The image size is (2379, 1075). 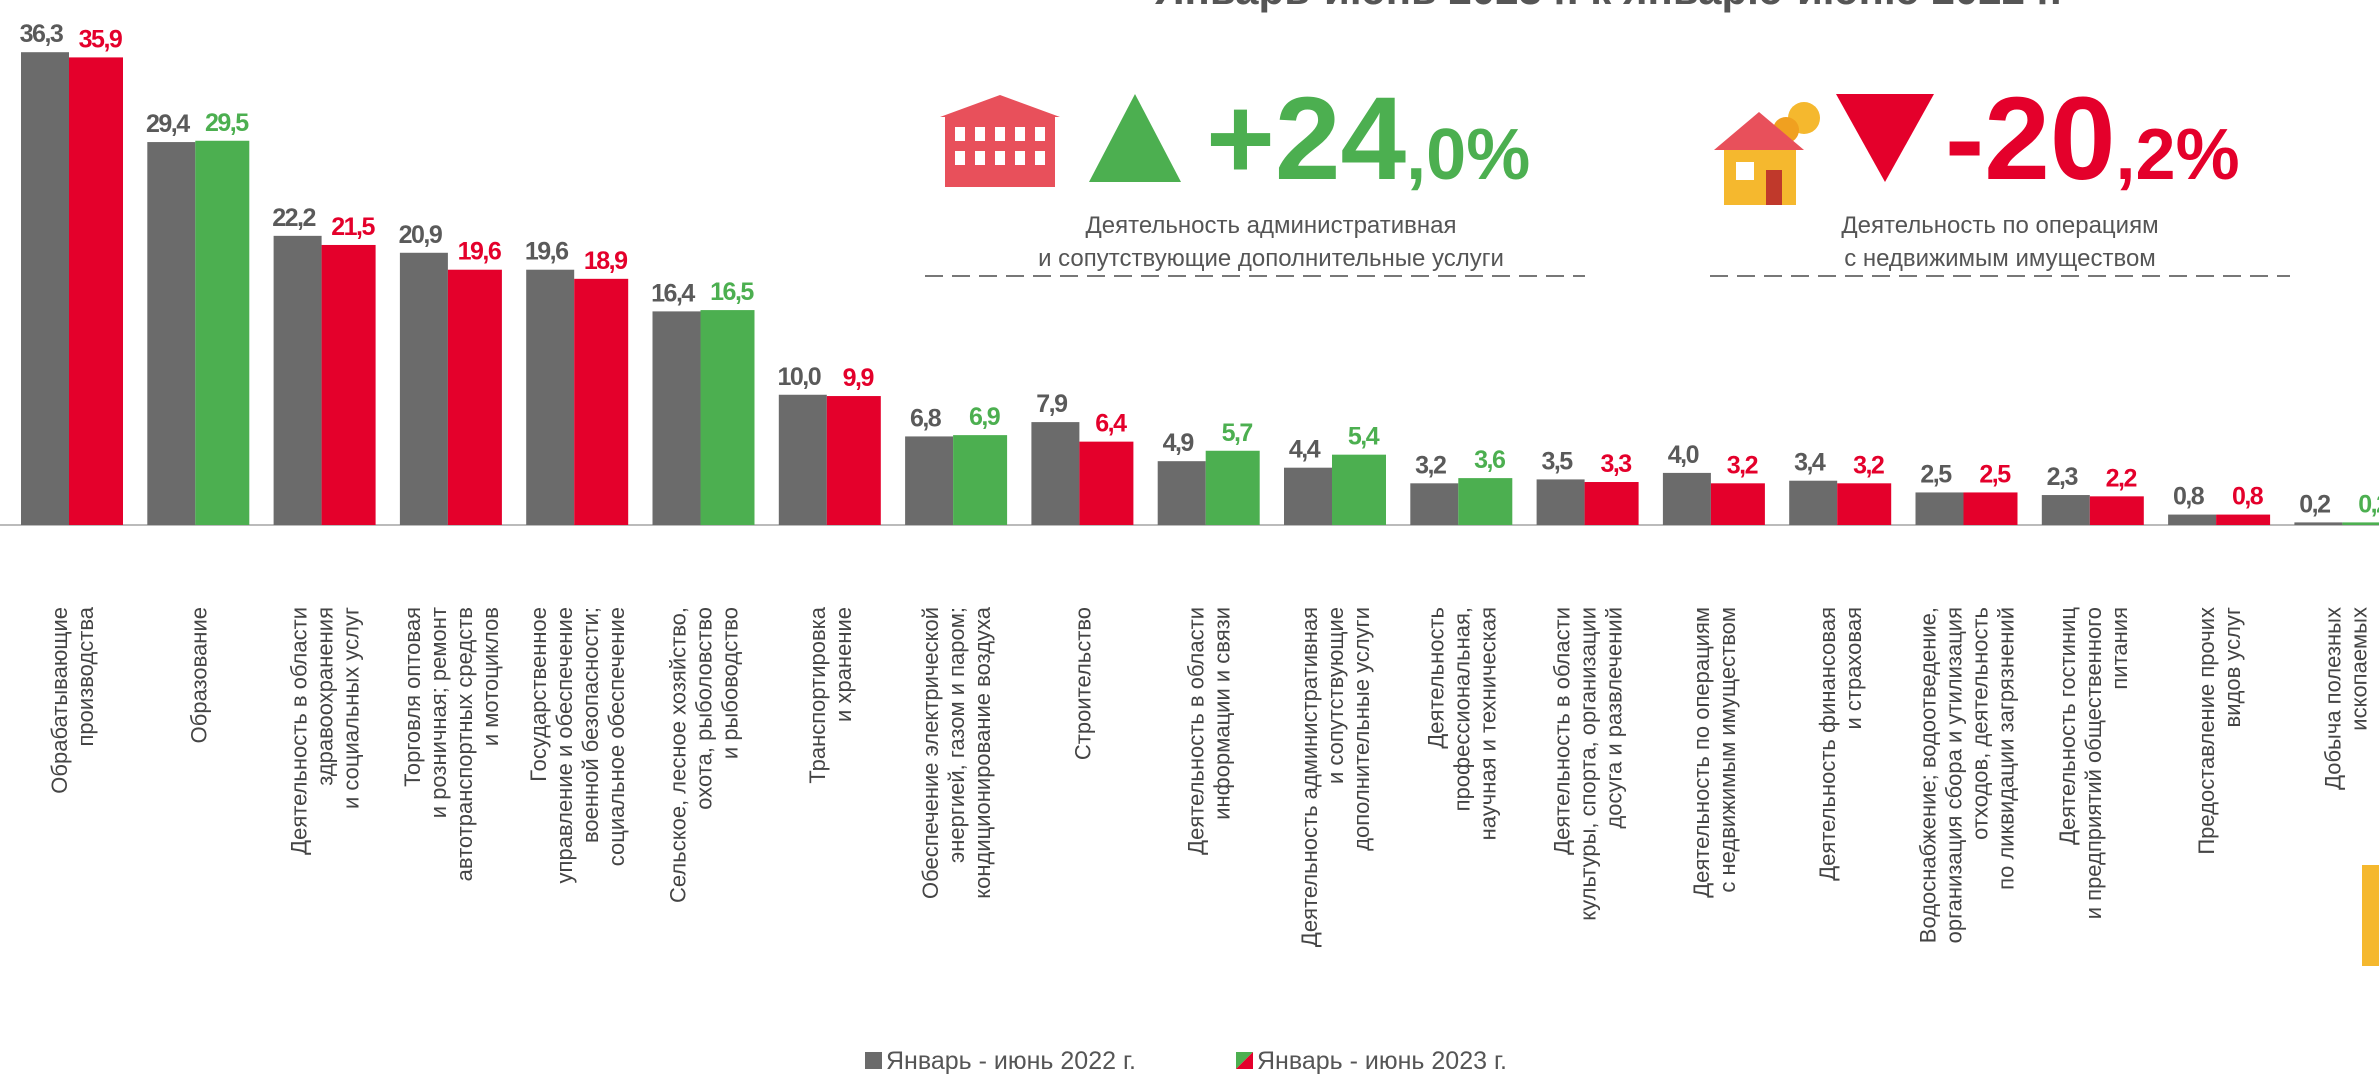 I want to click on x-tick-label: здравоохранения, so click(x=325, y=696).